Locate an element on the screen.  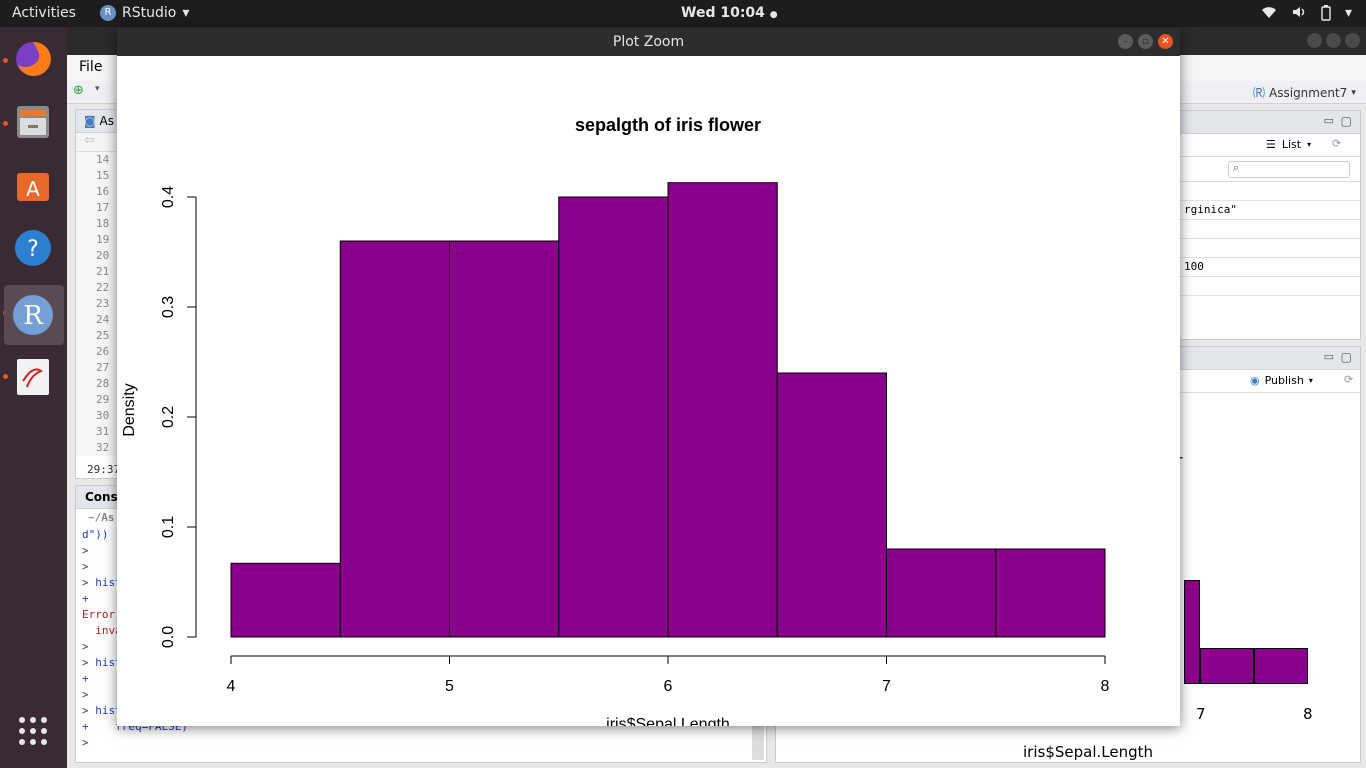
line-number: 32 is located at coordinates (103, 447).